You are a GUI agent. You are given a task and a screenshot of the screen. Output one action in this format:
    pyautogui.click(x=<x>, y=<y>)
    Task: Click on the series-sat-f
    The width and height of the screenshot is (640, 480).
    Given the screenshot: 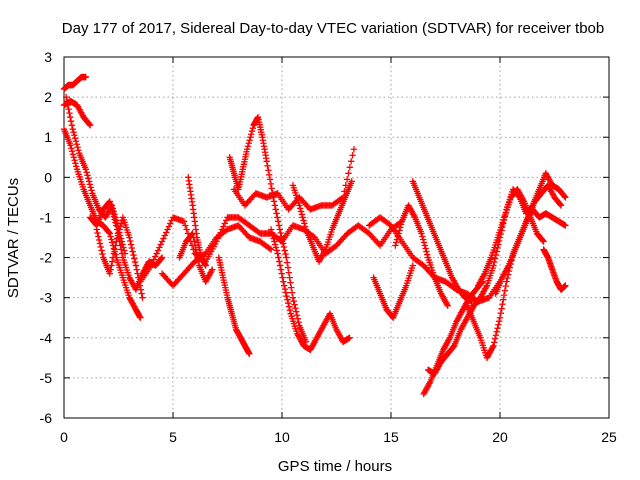 What is the action you would take?
    pyautogui.click(x=119, y=257)
    